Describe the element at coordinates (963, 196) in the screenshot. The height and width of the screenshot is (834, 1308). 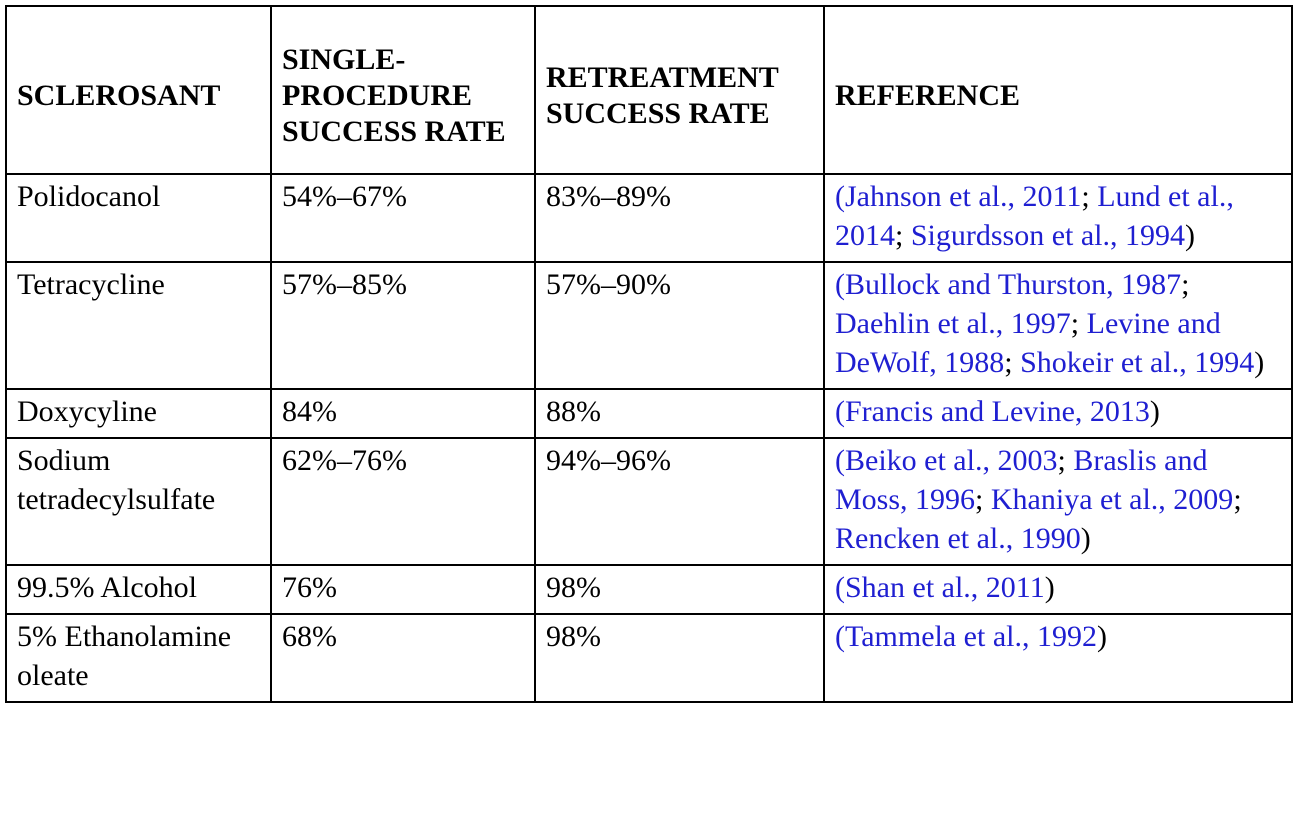
I see `reference-link: Jahnson et al., 2011` at that location.